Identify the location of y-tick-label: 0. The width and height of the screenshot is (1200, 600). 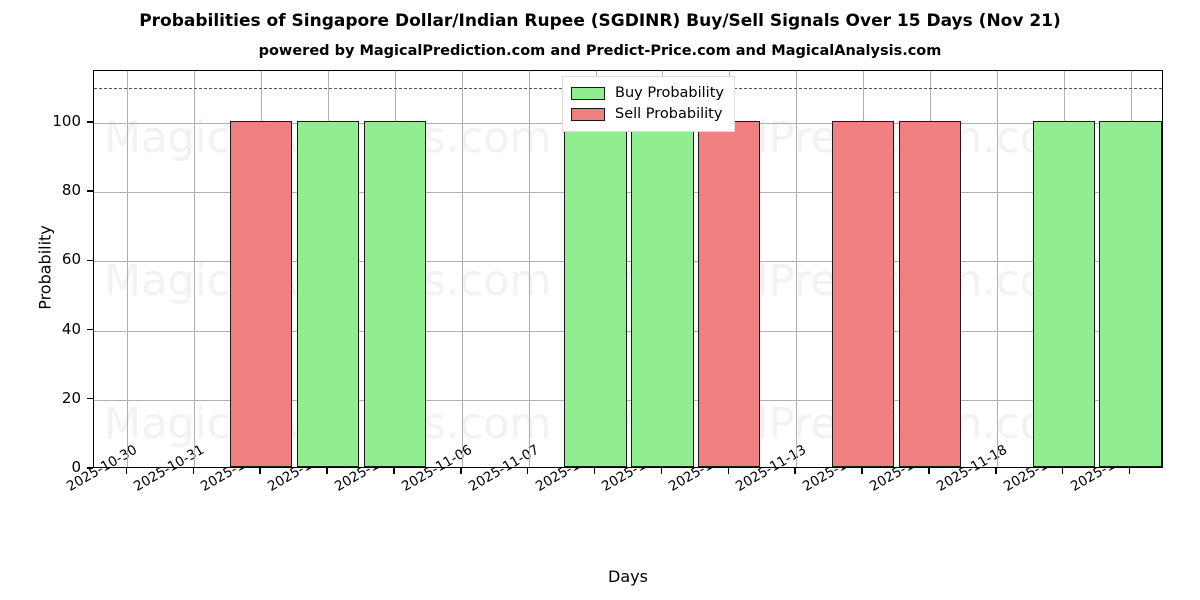
(76, 467).